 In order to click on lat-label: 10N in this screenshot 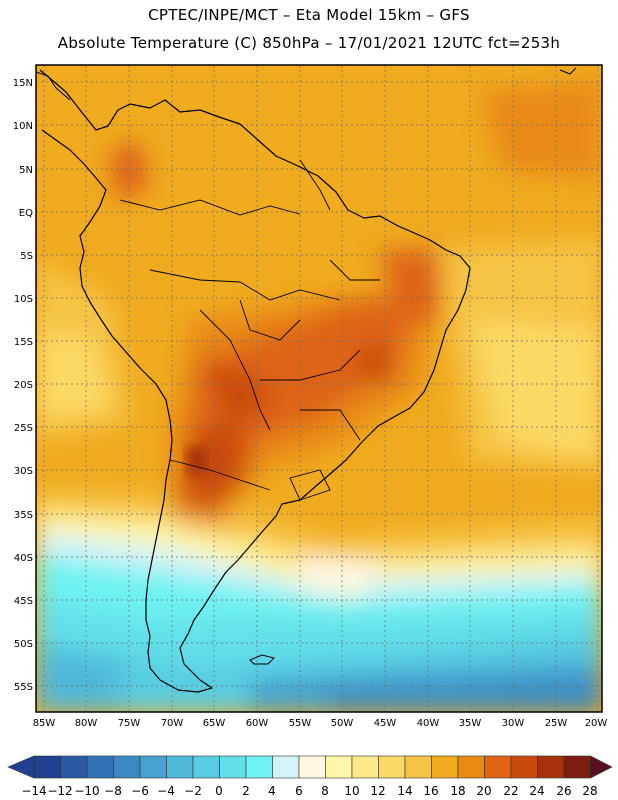, I will do `click(23, 126)`.